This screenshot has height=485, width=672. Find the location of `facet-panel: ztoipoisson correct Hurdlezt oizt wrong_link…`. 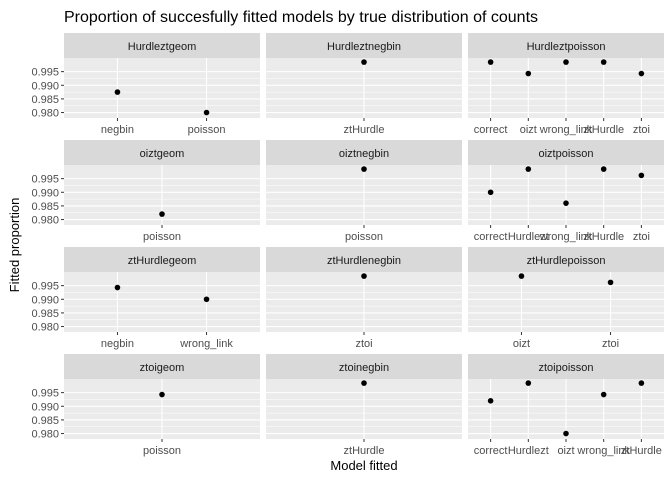

facet-panel: ztoipoisson correct Hurdlezt oizt wrong_link… is located at coordinates (566, 405).